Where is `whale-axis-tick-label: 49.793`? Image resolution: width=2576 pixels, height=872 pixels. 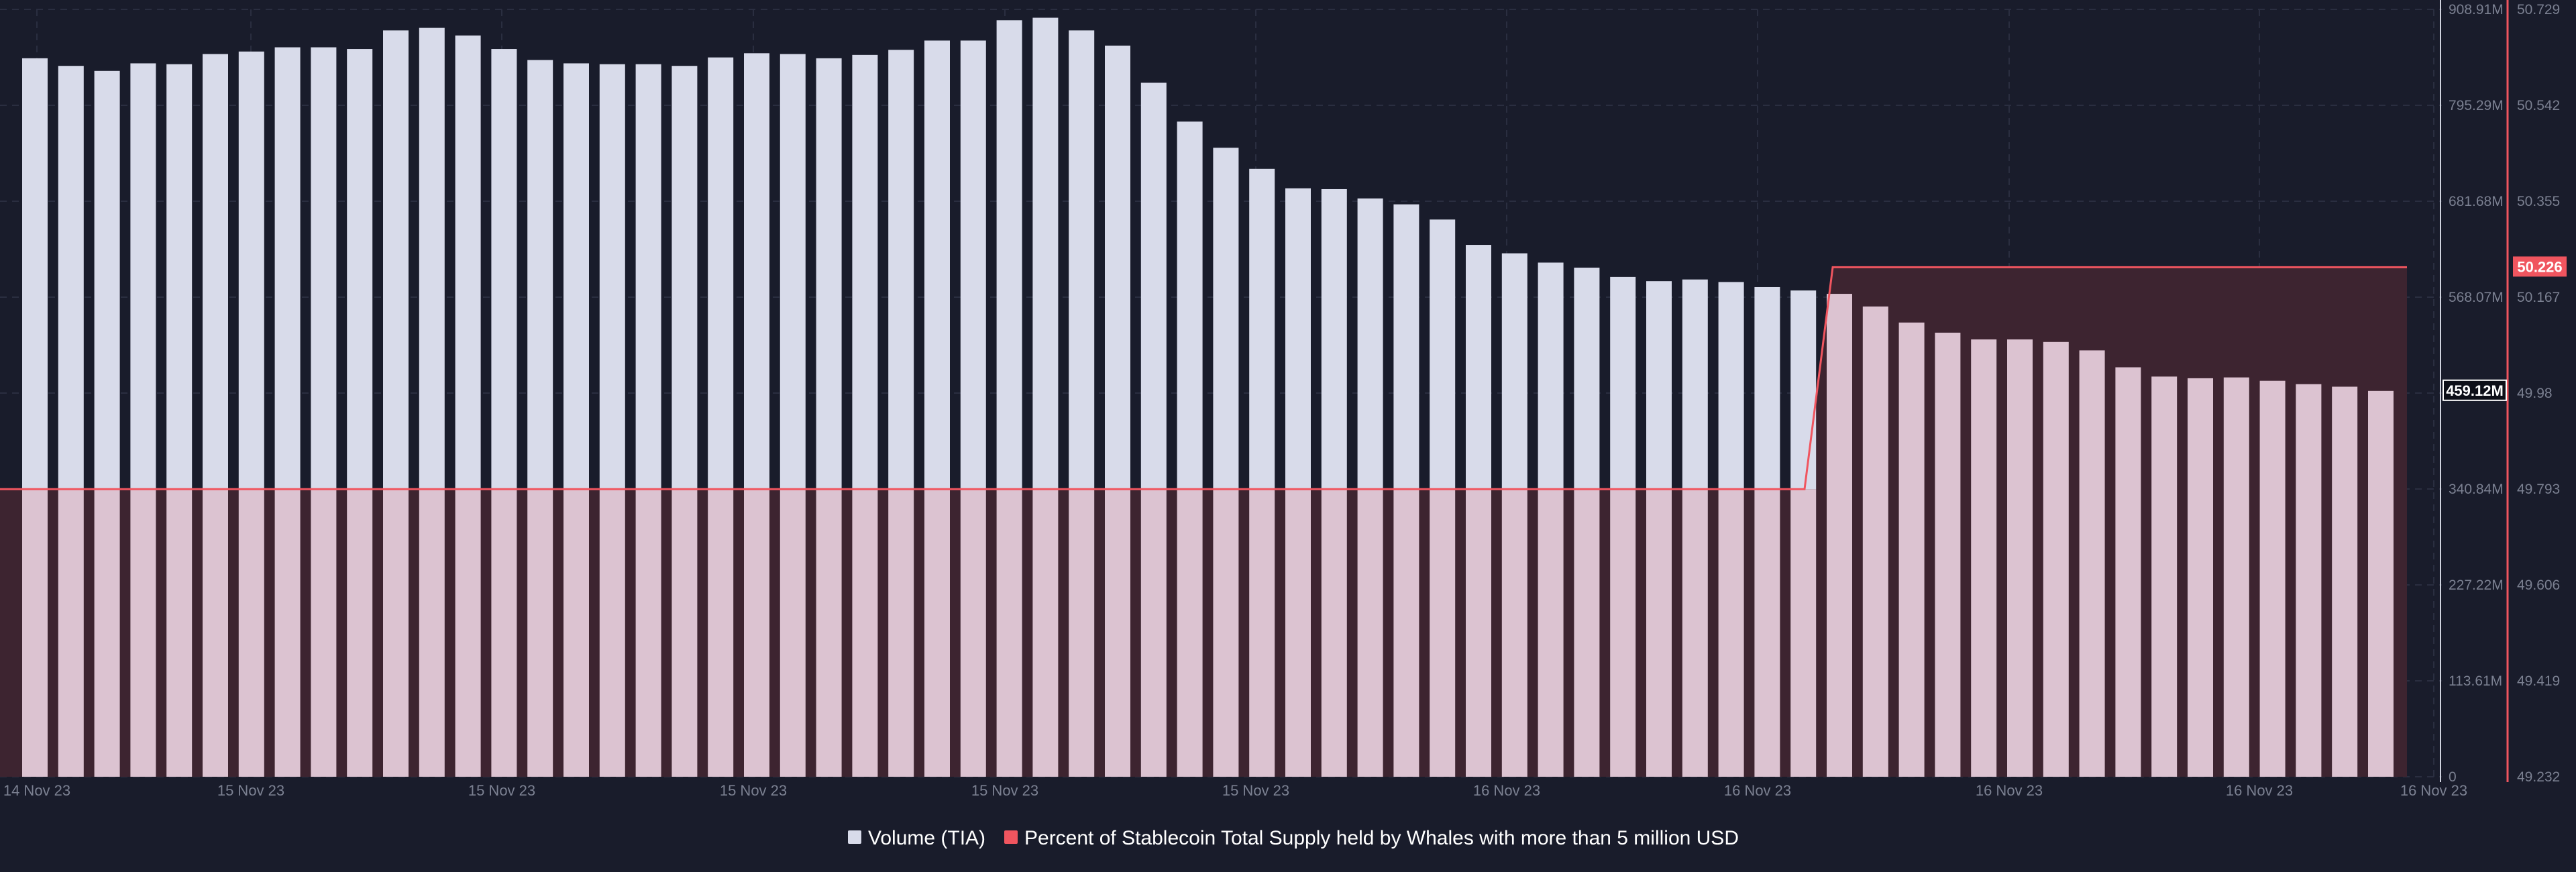
whale-axis-tick-label: 49.793 is located at coordinates (2538, 489).